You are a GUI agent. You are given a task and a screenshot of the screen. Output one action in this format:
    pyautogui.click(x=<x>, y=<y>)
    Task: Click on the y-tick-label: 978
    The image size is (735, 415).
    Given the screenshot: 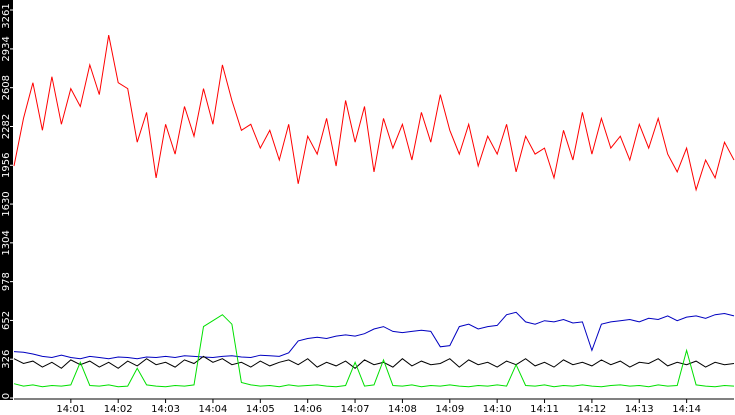 What is the action you would take?
    pyautogui.click(x=6, y=281)
    